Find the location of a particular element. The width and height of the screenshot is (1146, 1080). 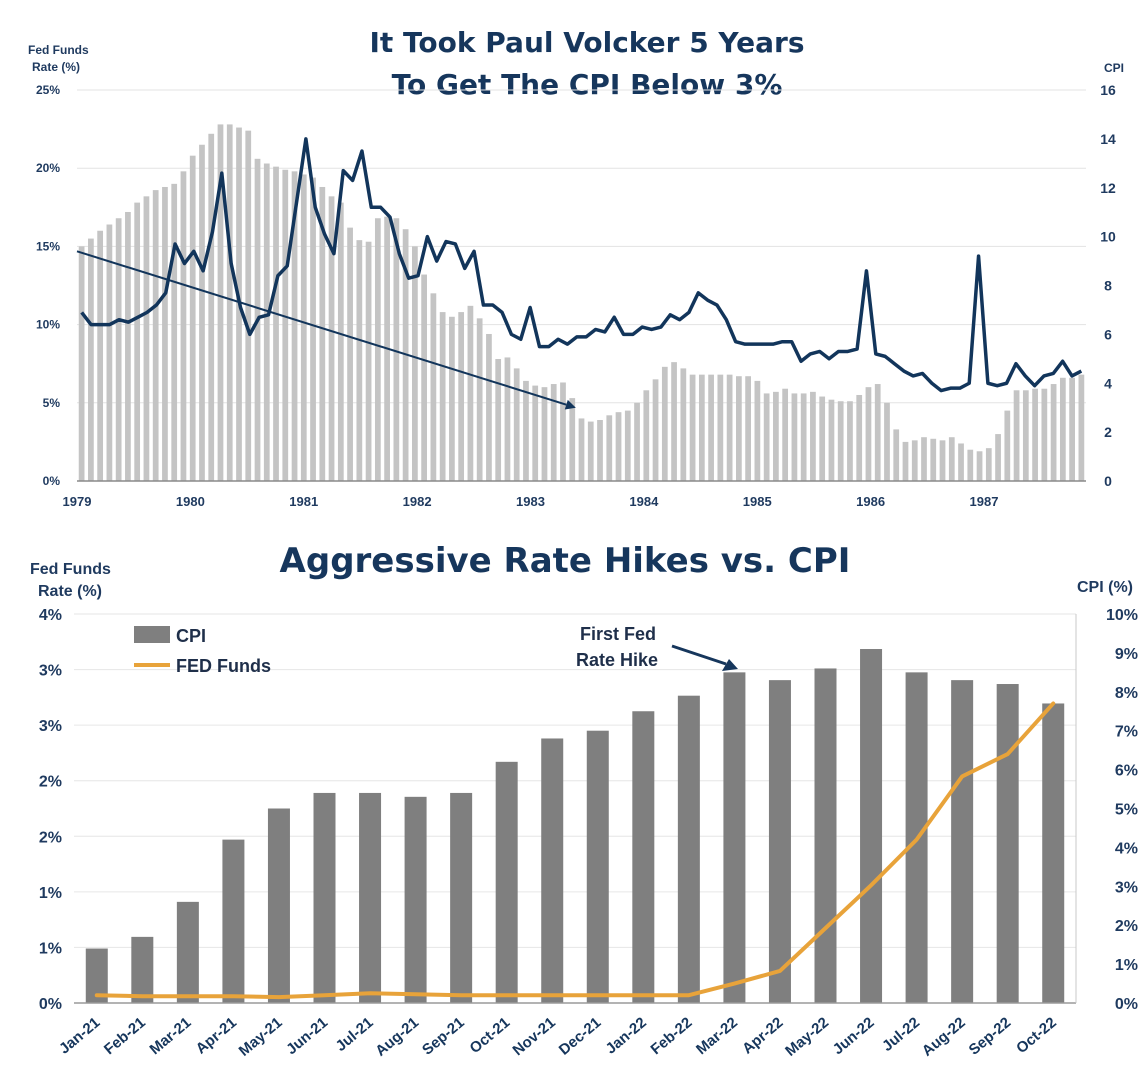

bottom-category-label: Nov-21 is located at coordinates (534, 1036).